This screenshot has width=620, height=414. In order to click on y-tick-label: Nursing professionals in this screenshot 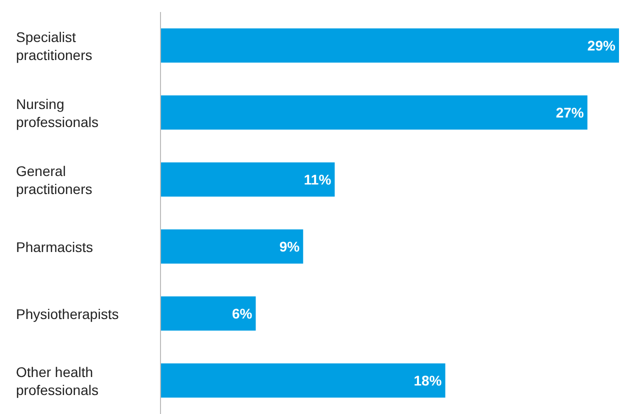, I will do `click(57, 113)`.